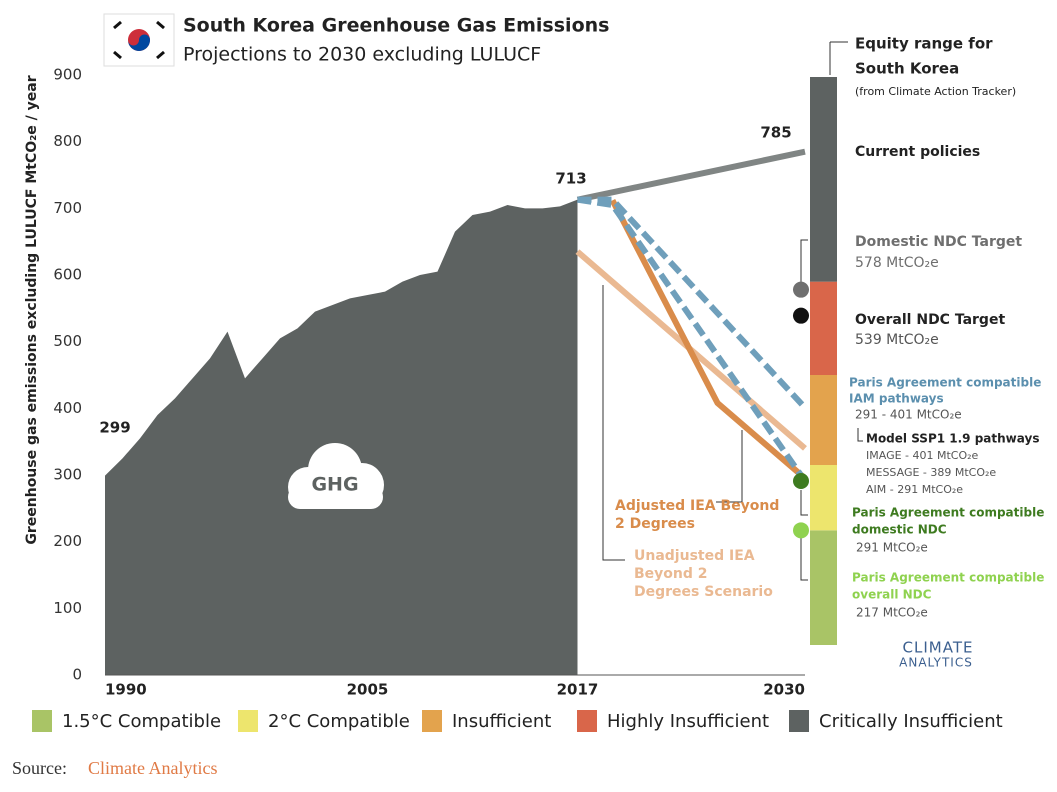  What do you see at coordinates (922, 455) in the screenshot?
I see `iam-model: IMAGE - 401 MtCO₂e` at bounding box center [922, 455].